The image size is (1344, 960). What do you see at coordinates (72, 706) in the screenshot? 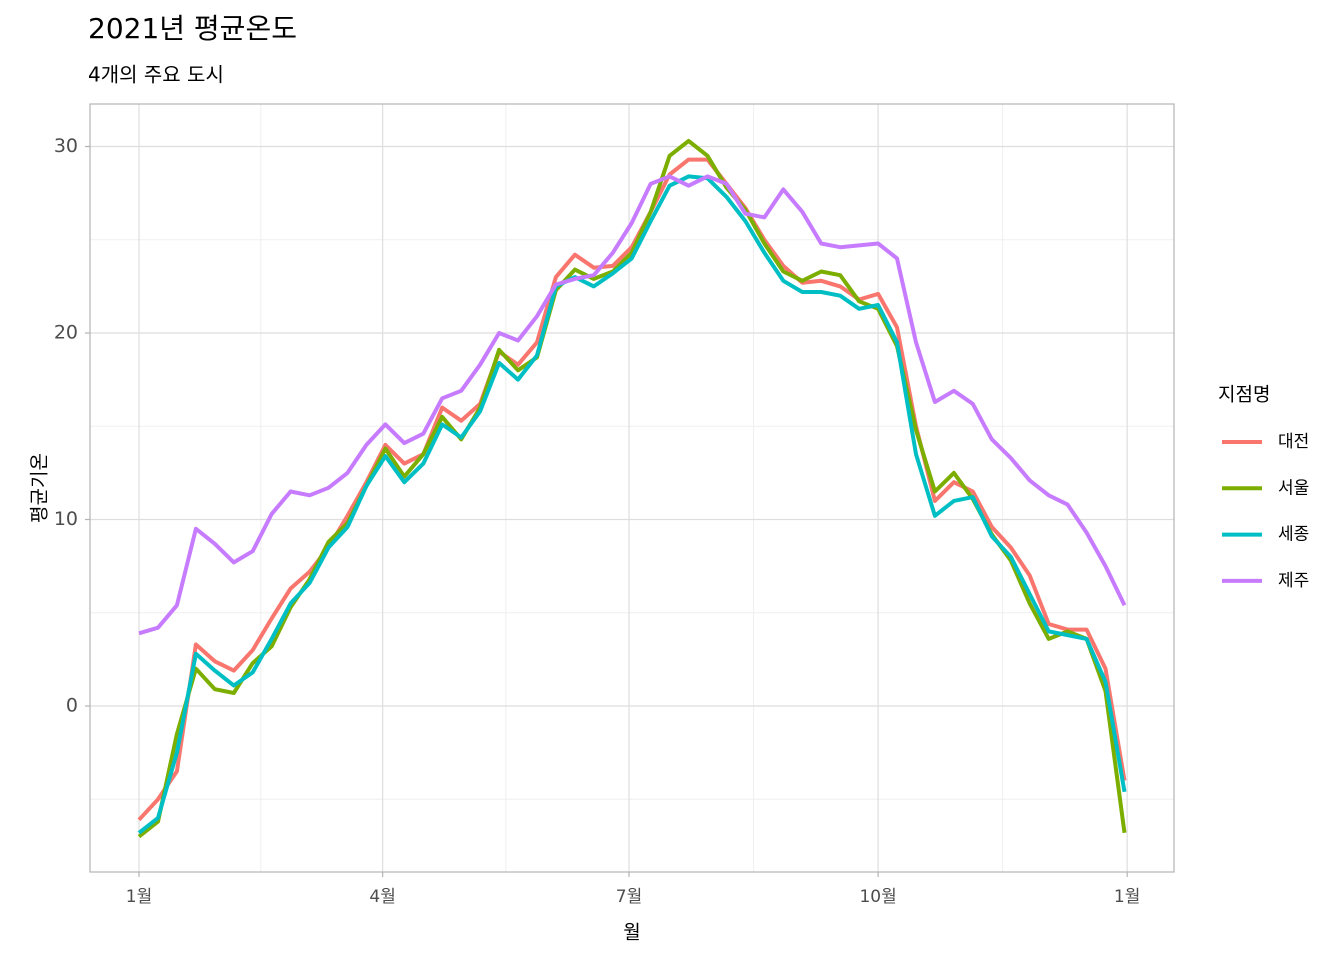
I see `y-tick-label: 0` at bounding box center [72, 706].